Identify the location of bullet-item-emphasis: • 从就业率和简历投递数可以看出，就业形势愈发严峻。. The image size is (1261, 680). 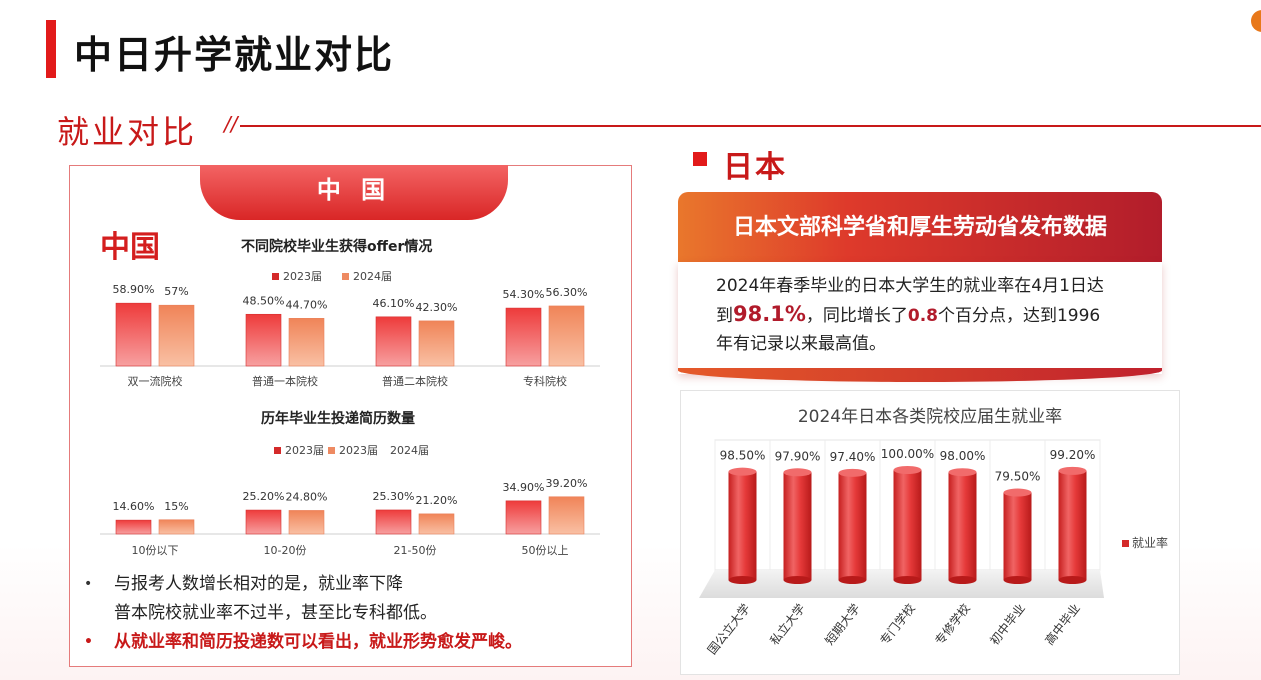
(350, 642).